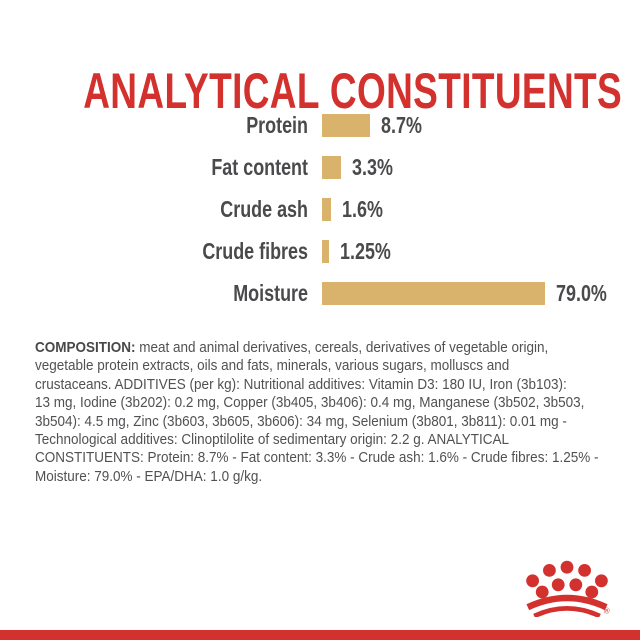  I want to click on bar-label-moisture: Moisture, so click(270, 293).